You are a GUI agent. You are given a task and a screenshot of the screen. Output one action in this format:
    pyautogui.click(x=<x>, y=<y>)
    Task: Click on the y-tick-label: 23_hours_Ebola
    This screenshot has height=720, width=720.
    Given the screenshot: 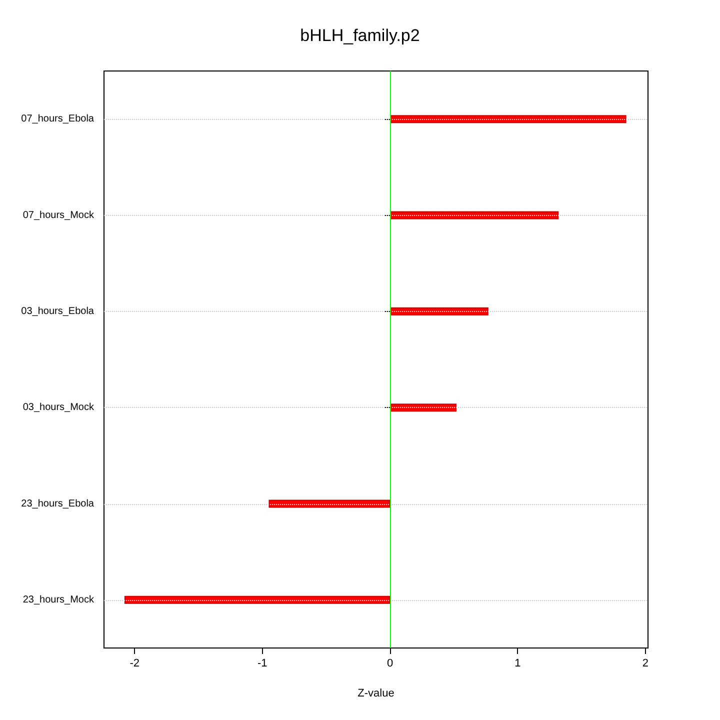 What is the action you would take?
    pyautogui.click(x=57, y=504)
    